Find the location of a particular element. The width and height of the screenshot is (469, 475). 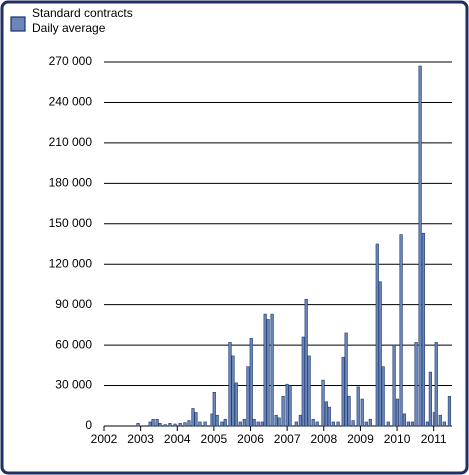

y-tick-label: 0 is located at coordinates (88, 425).